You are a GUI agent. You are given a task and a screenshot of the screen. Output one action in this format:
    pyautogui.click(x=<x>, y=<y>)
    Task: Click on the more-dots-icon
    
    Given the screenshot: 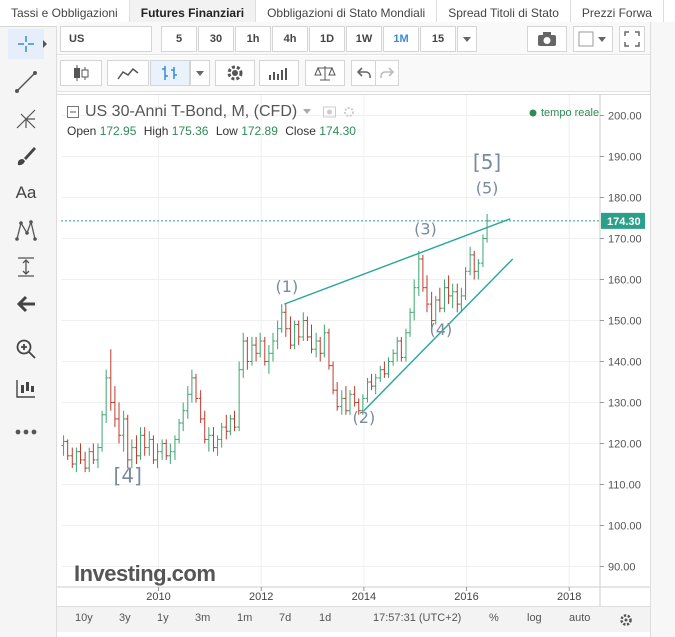 What is the action you would take?
    pyautogui.click(x=26, y=432)
    